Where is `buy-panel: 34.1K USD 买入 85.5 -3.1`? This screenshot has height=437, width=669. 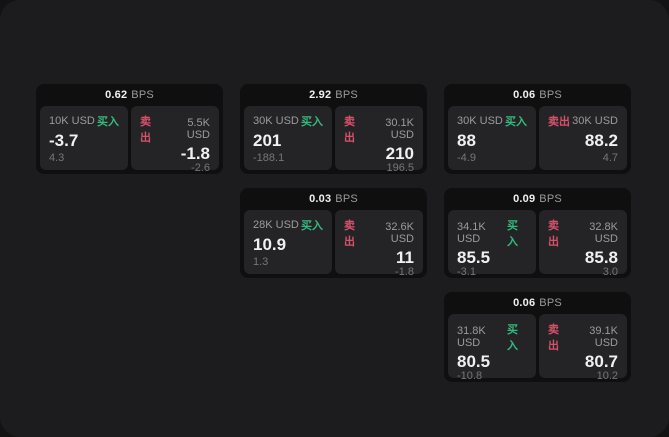
buy-panel: 34.1K USD 买入 85.5 -3.1 is located at coordinates (492, 244).